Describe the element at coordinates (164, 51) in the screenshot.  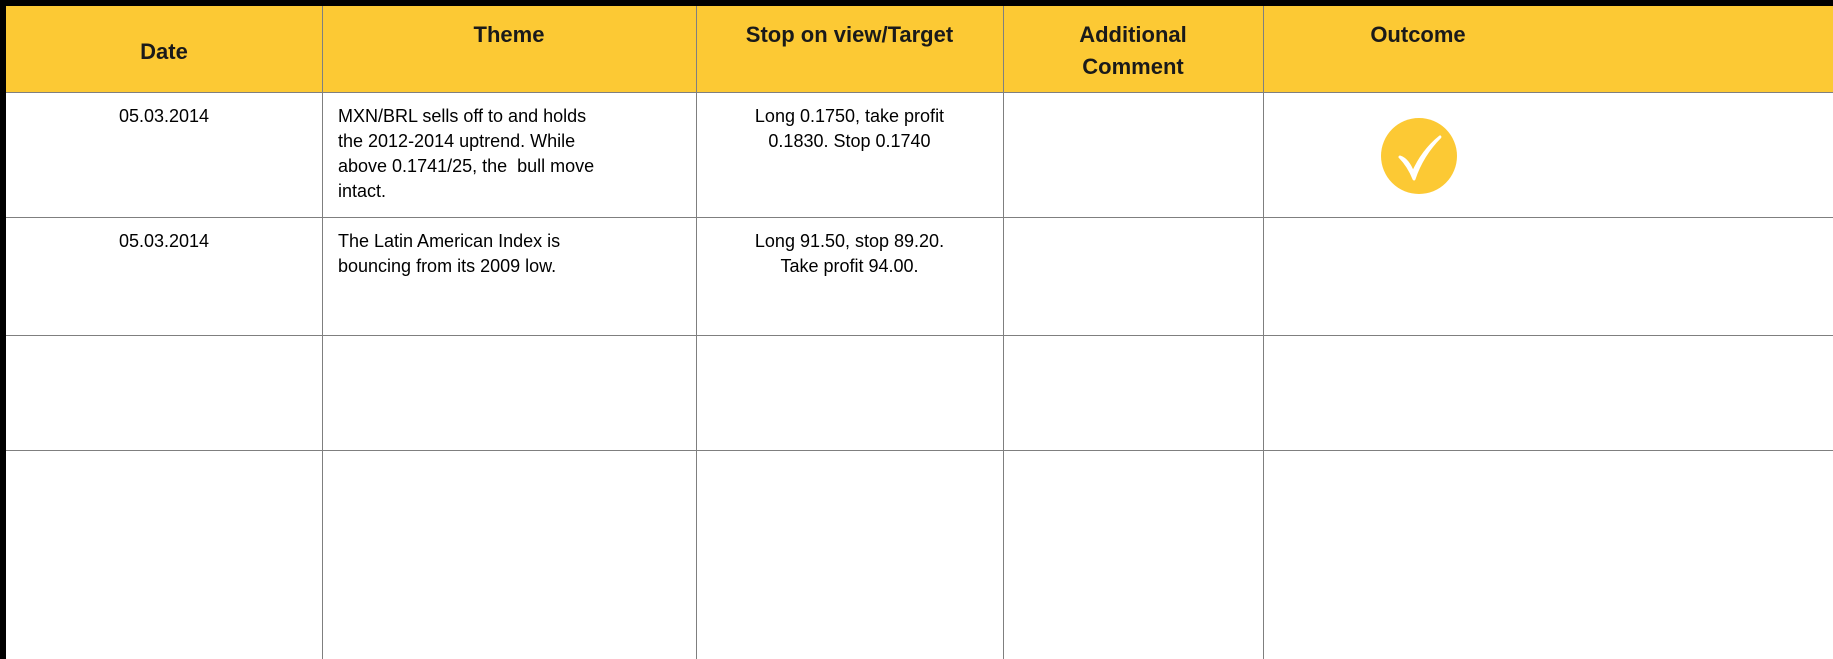
I see `header-cell: Date` at that location.